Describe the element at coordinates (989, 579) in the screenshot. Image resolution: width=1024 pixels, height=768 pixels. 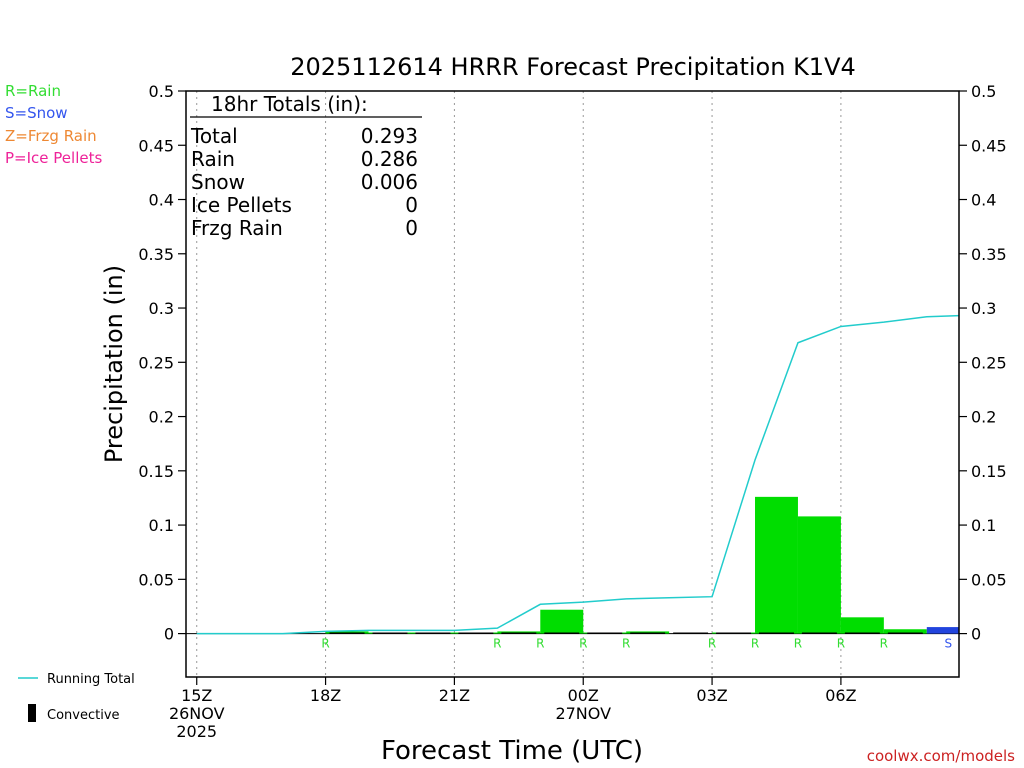
I see `y-tick-label-right: 0.05` at that location.